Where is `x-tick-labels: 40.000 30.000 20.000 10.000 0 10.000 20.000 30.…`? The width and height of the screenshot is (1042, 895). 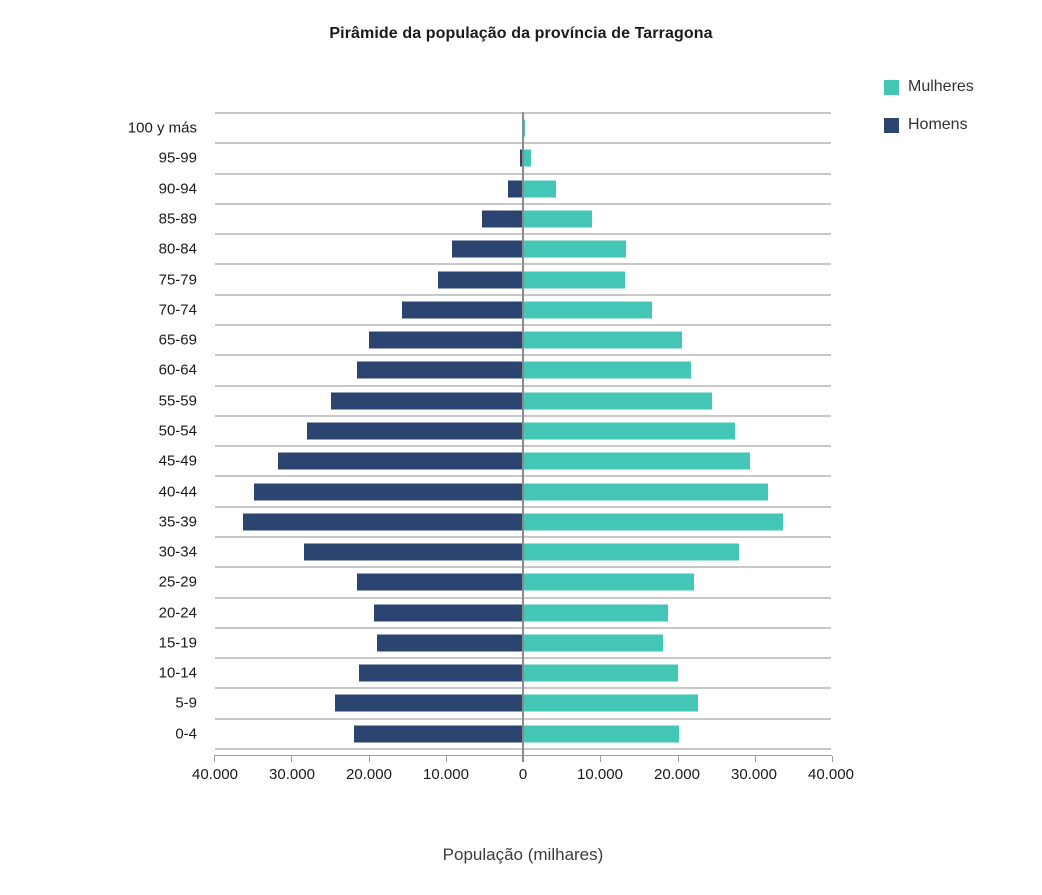 x-tick-labels: 40.000 30.000 20.000 10.000 0 10.000 20.000 30.… is located at coordinates (523, 776).